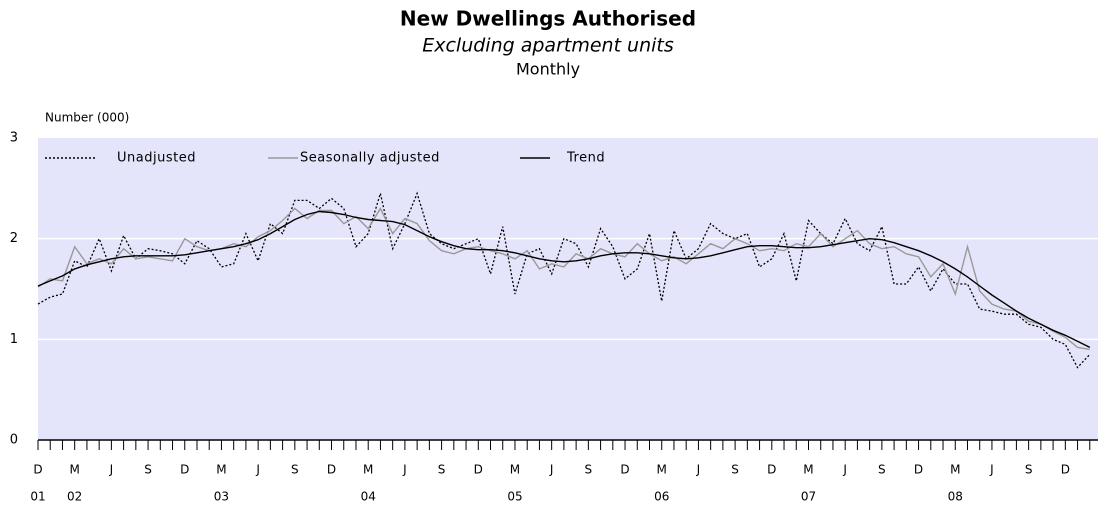  I want to click on y-tick-label: 0, so click(14, 440).